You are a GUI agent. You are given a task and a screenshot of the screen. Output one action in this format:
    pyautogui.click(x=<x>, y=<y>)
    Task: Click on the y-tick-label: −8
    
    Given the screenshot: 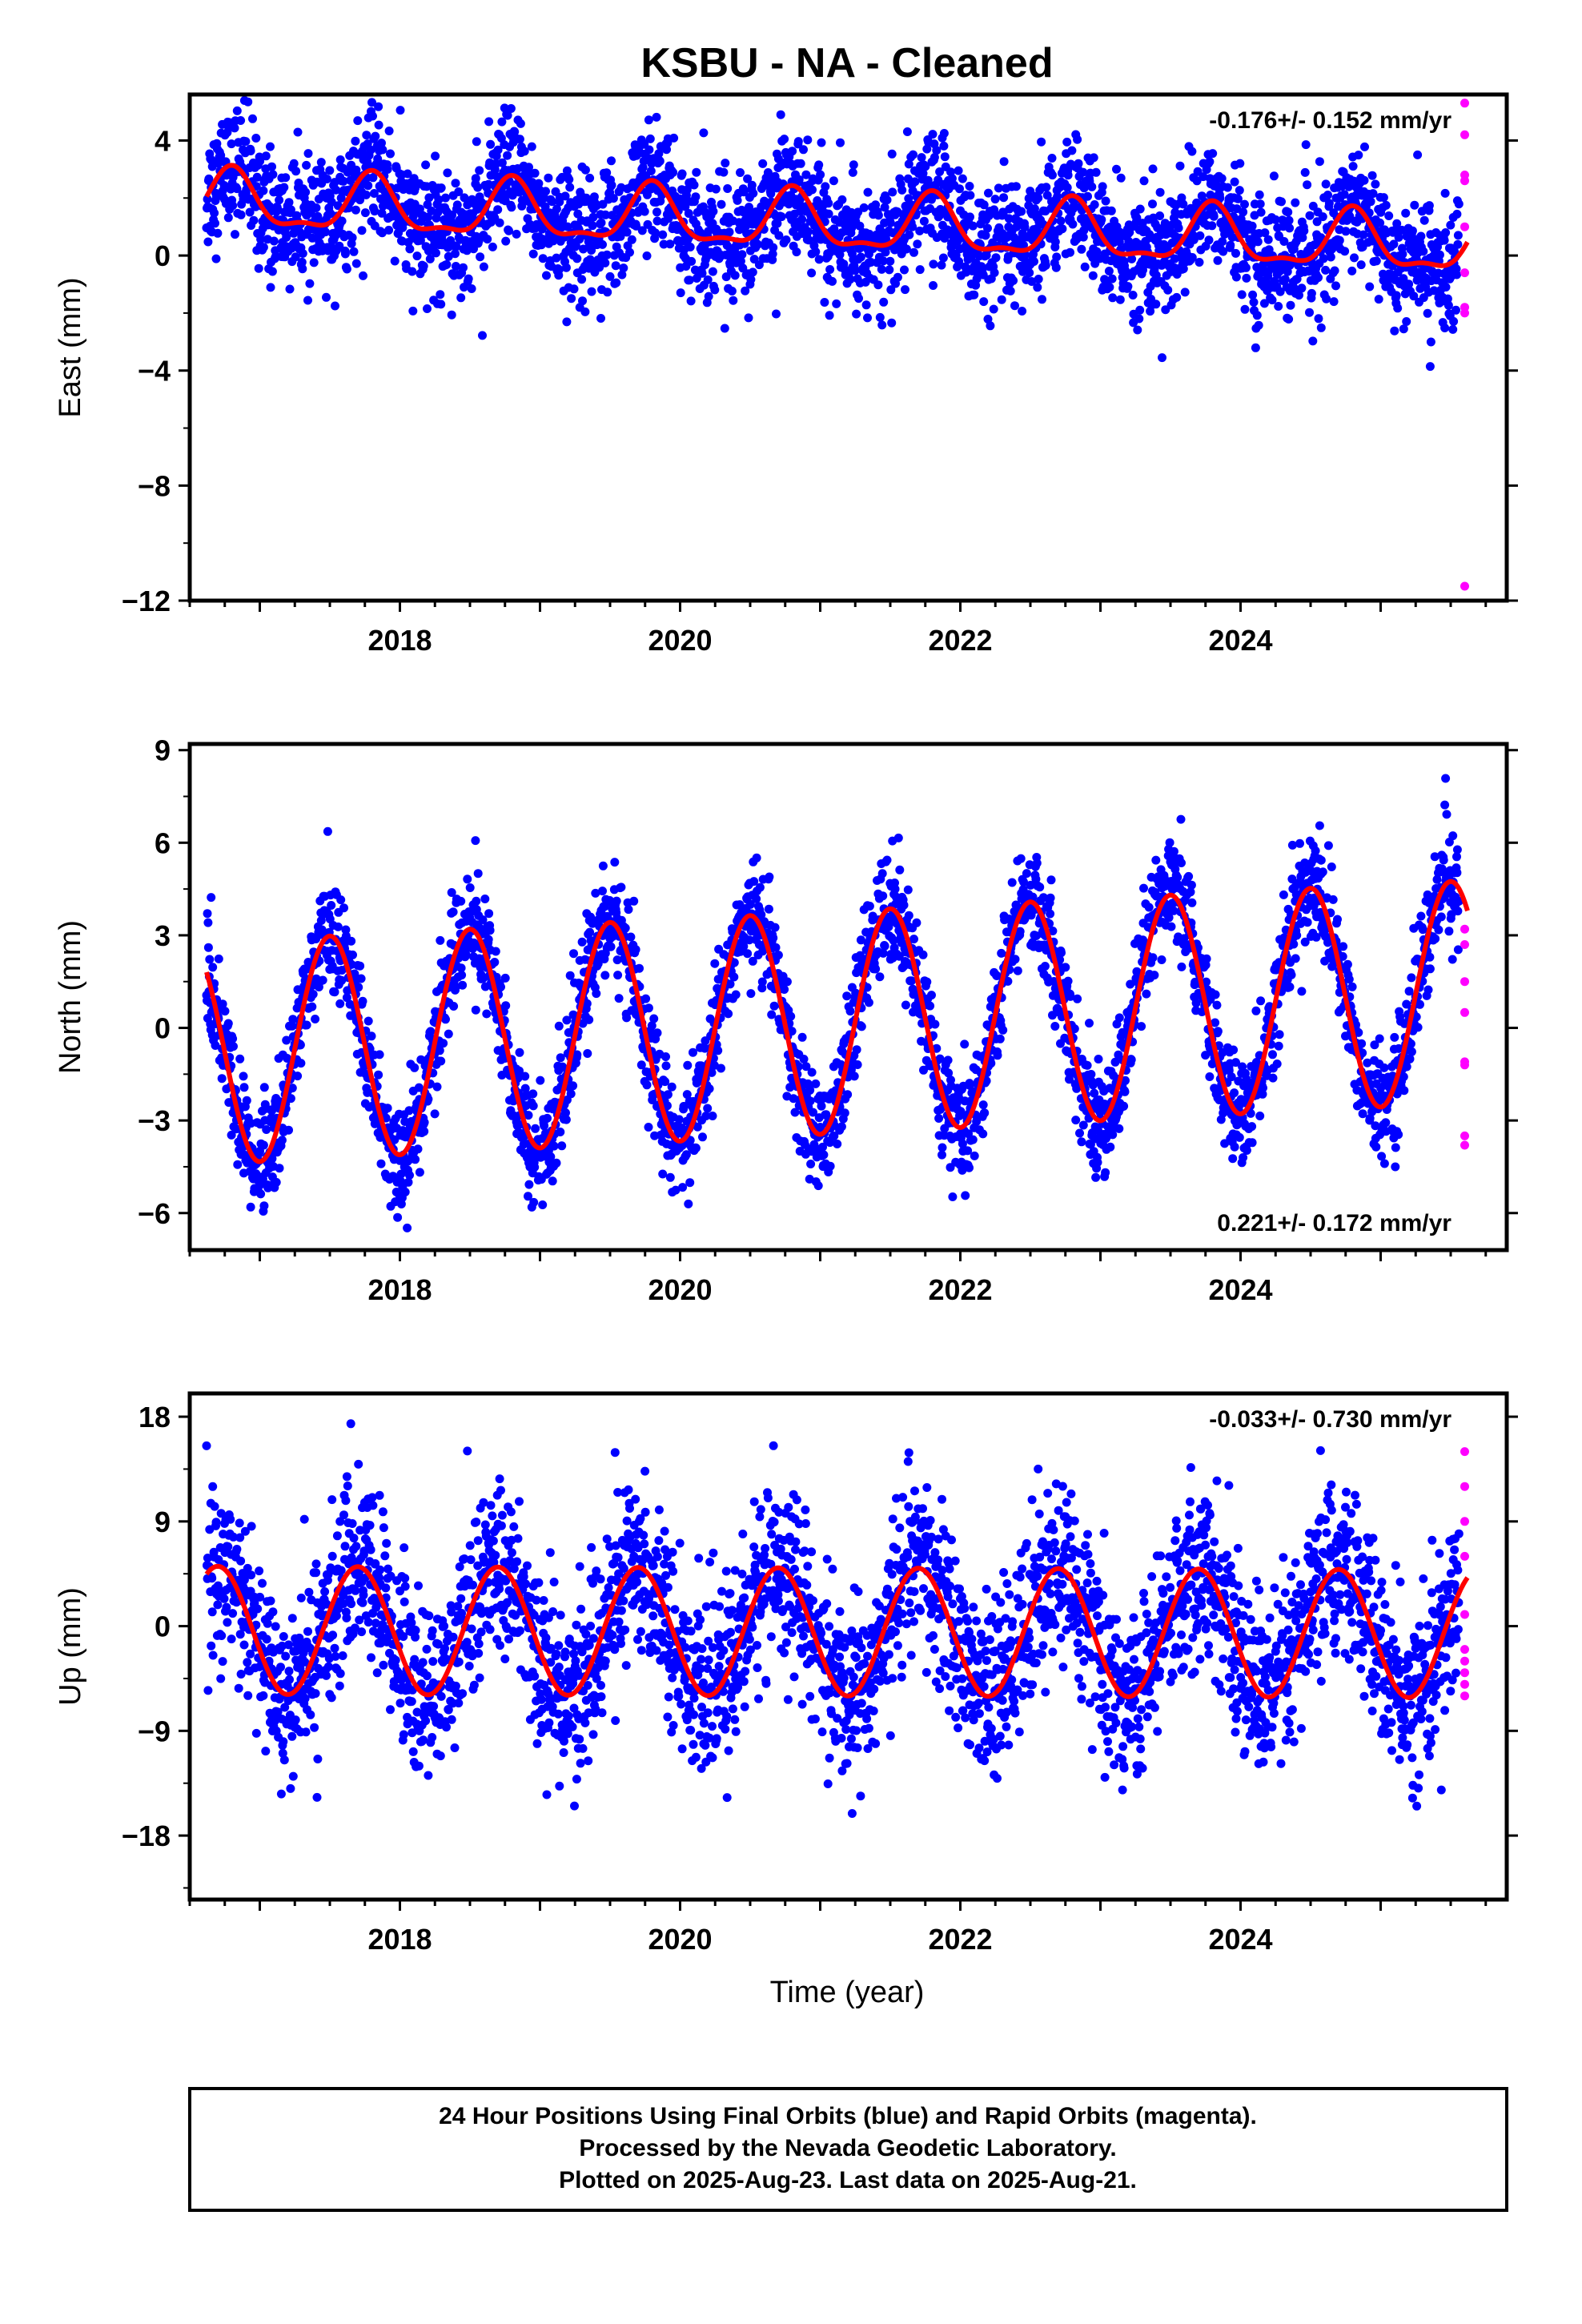 What is the action you would take?
    pyautogui.click(x=154, y=485)
    